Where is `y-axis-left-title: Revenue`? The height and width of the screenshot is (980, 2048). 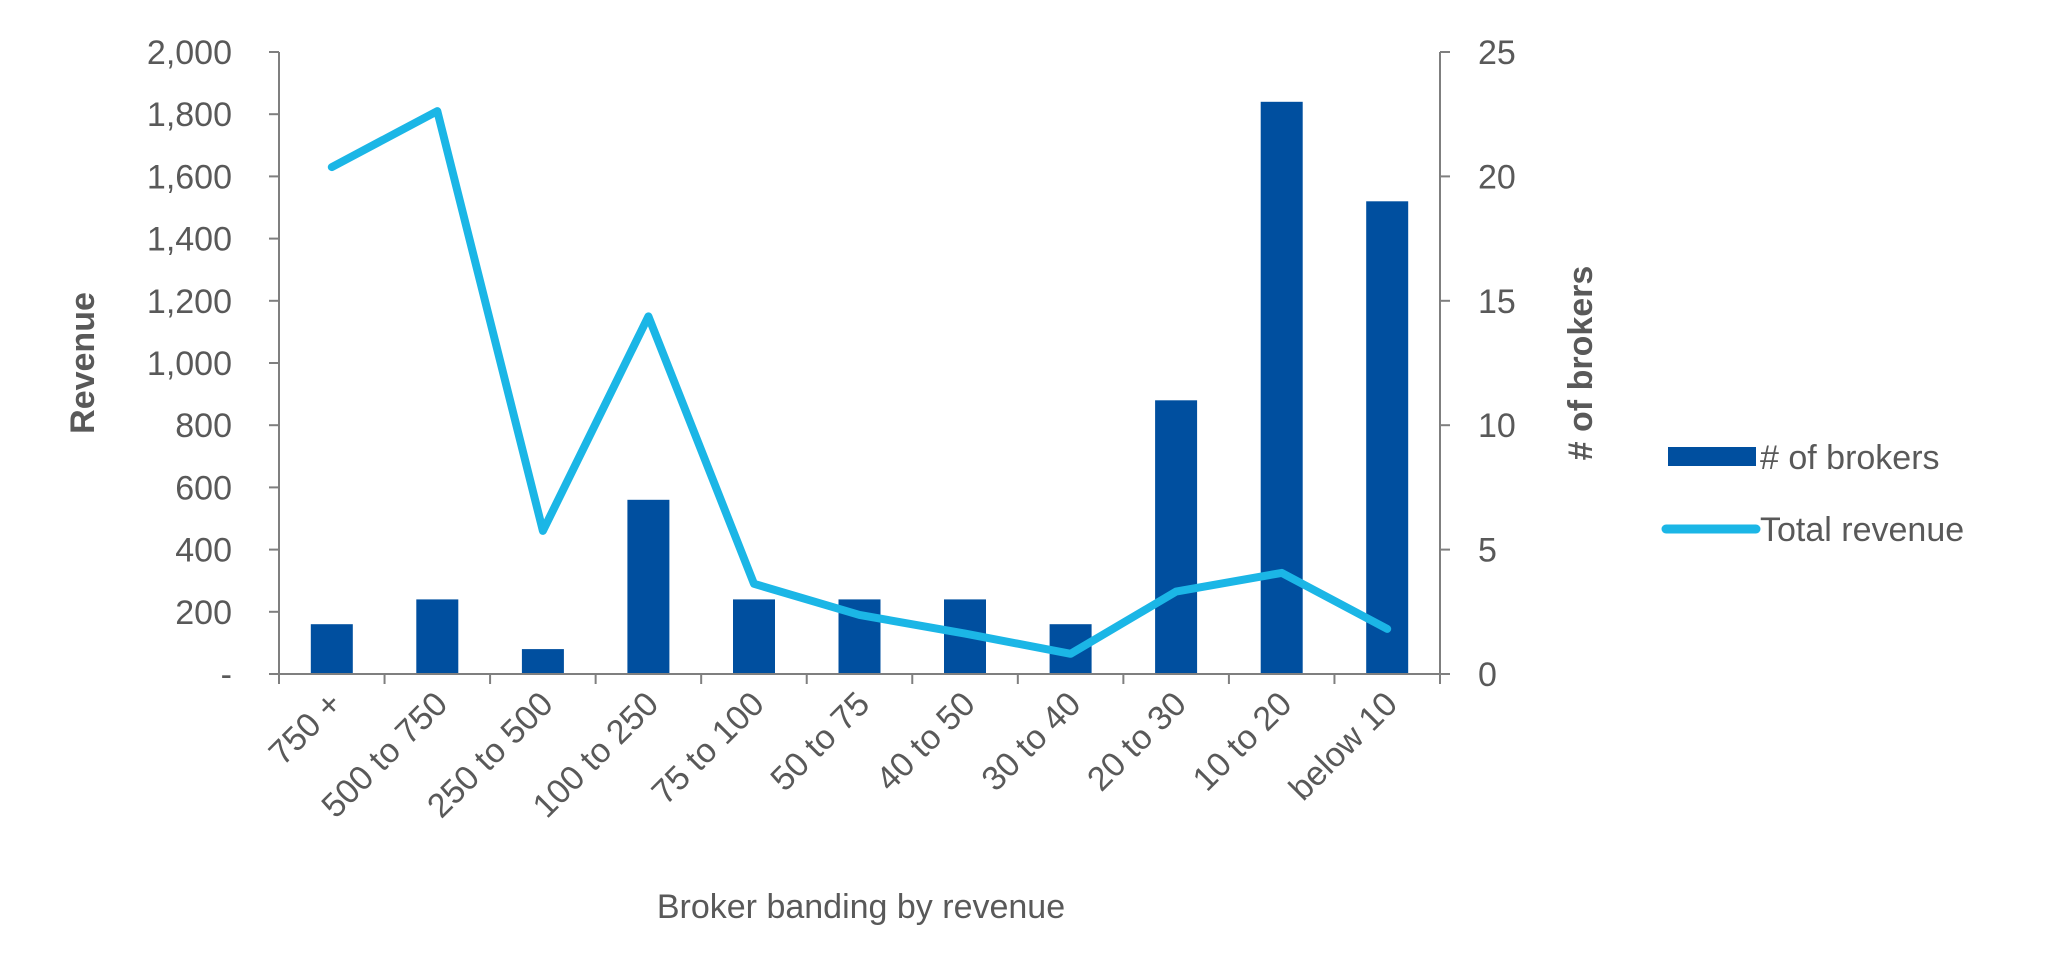
y-axis-left-title: Revenue is located at coordinates (83, 363).